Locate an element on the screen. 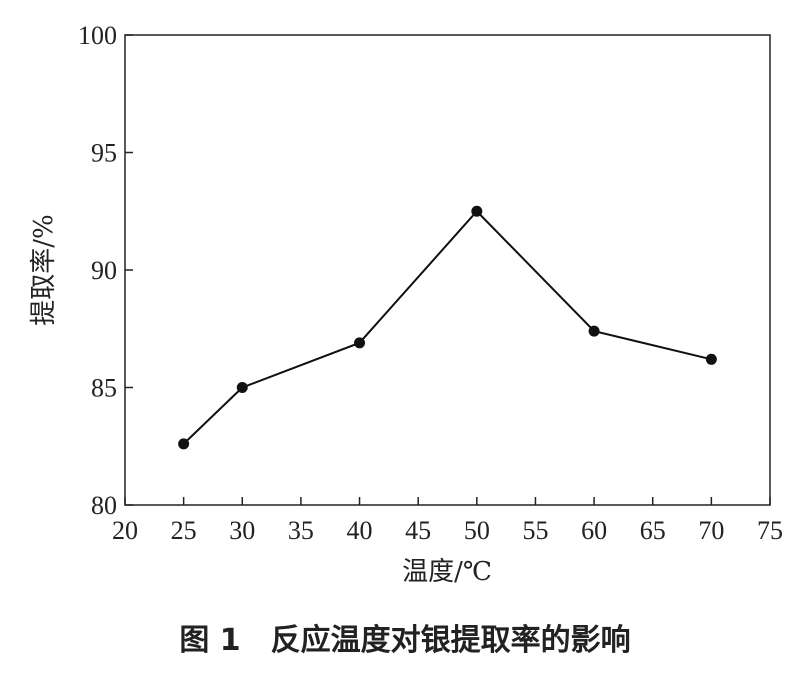 This screenshot has height=680, width=800. y-tick-label: 95 is located at coordinates (104, 153).